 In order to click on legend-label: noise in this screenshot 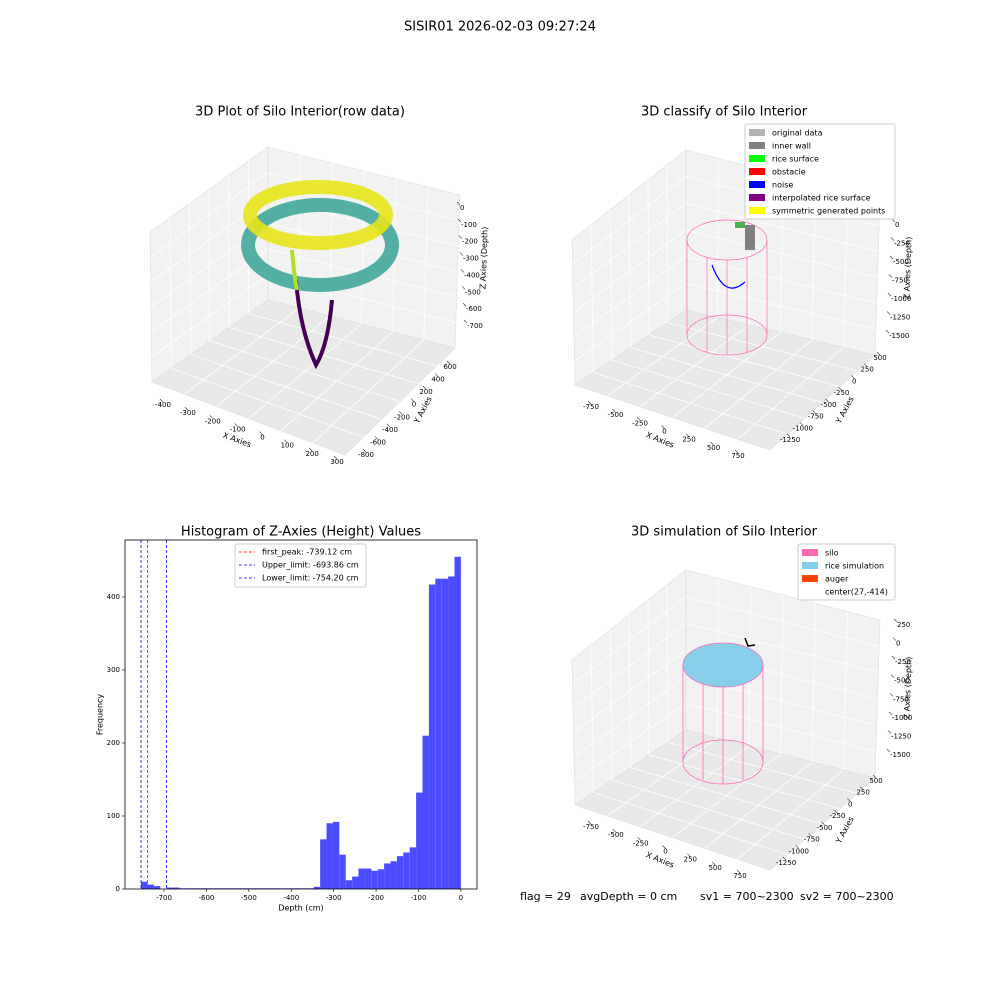, I will do `click(782, 185)`.